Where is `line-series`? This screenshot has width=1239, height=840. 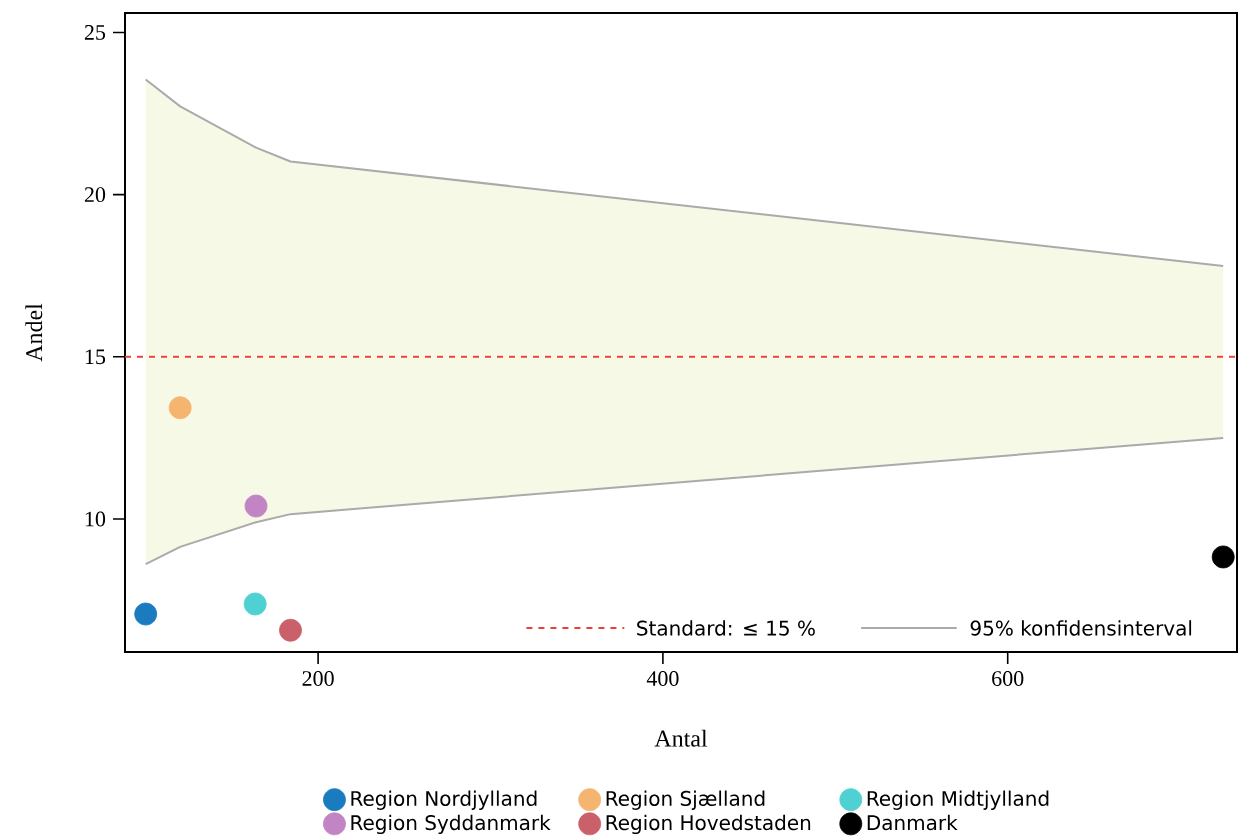
line-series is located at coordinates (684, 501).